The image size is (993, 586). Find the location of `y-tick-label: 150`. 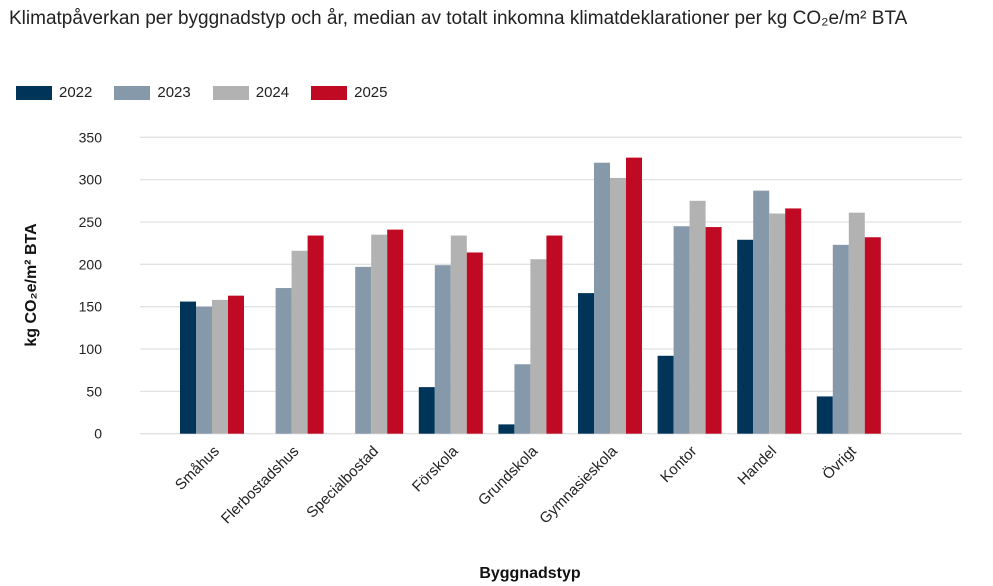

y-tick-label: 150 is located at coordinates (91, 307).